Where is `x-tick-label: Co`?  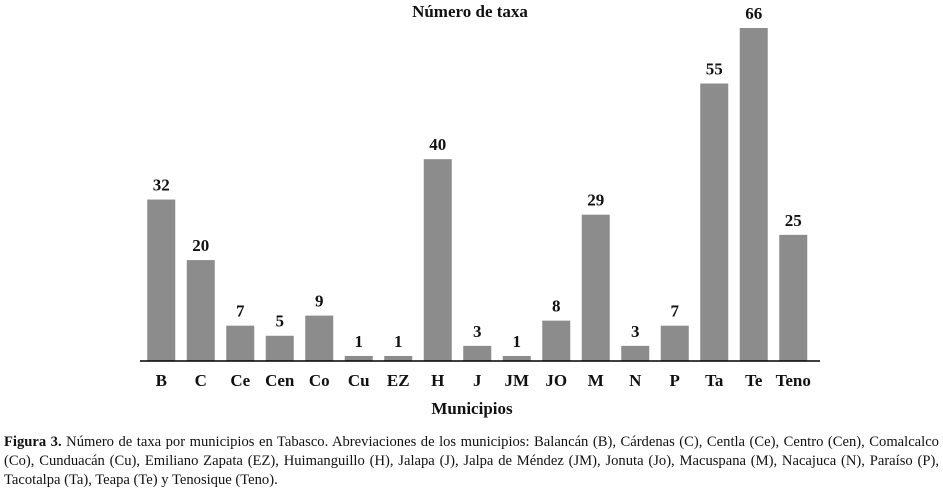
x-tick-label: Co is located at coordinates (319, 380).